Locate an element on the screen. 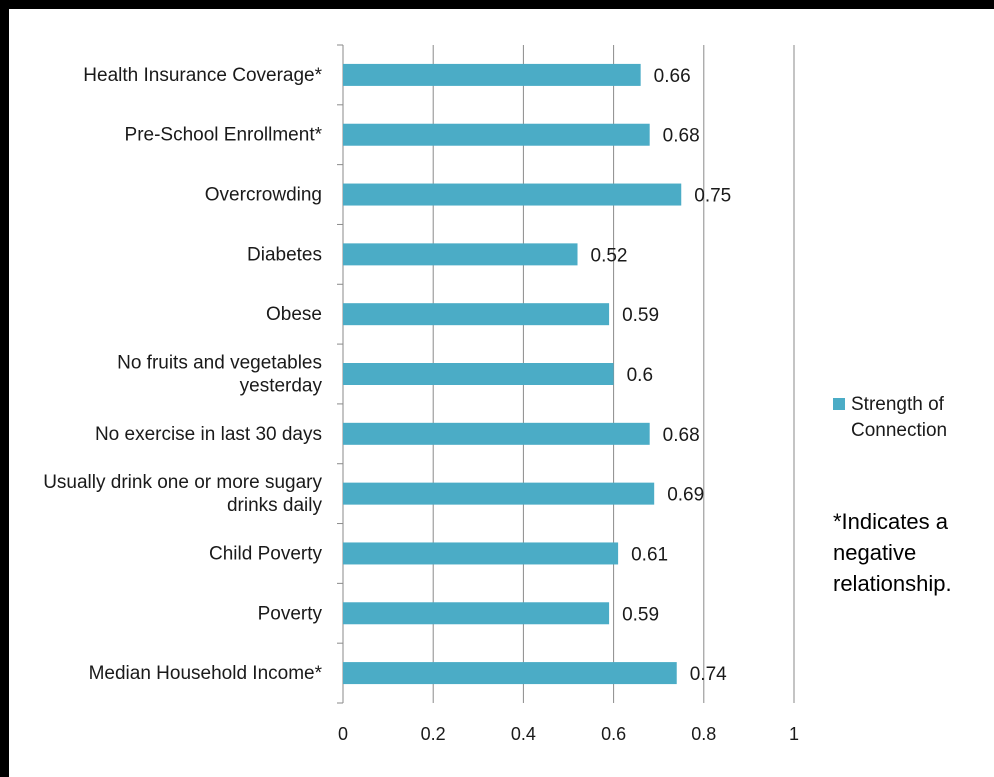 This screenshot has width=994, height=777. data-label: 0.6 is located at coordinates (640, 375).